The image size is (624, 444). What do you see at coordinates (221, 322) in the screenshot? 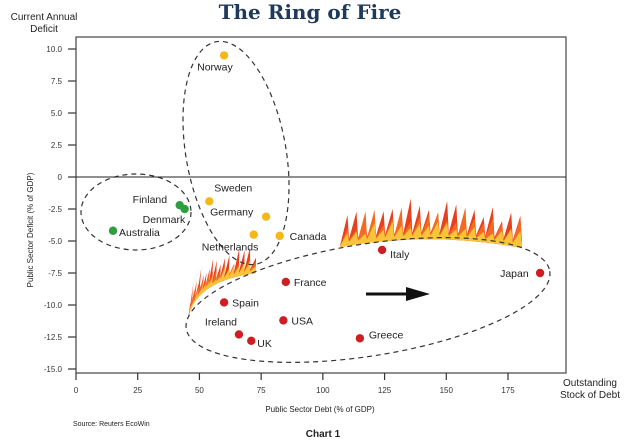
I see `point-label: Ireland` at bounding box center [221, 322].